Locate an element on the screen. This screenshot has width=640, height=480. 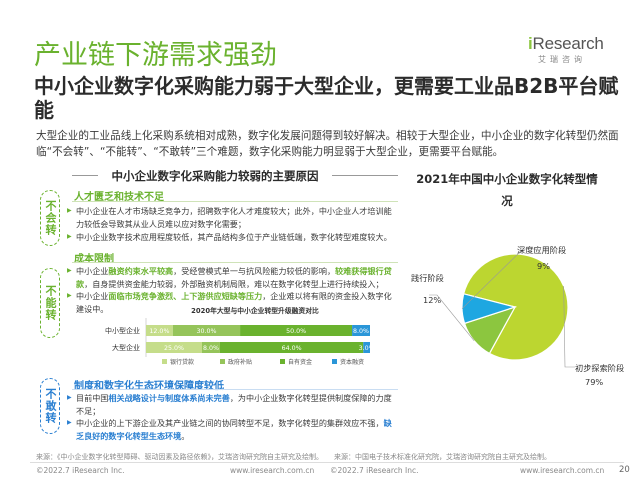
category-label: 中小型企业 is located at coordinates (122, 330).